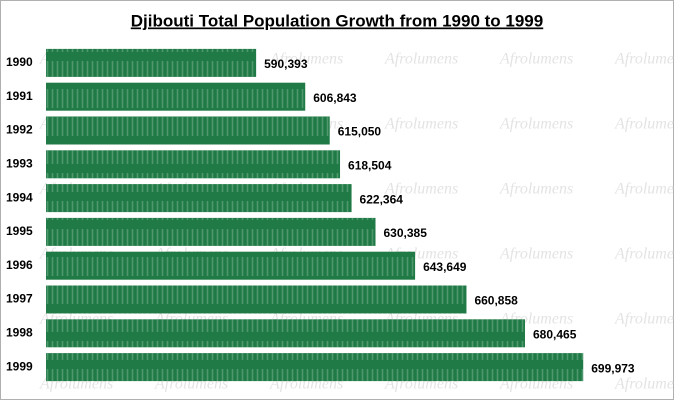 This screenshot has width=674, height=400. Describe the element at coordinates (19, 96) in the screenshot. I see `y-tick-label: 1991` at that location.